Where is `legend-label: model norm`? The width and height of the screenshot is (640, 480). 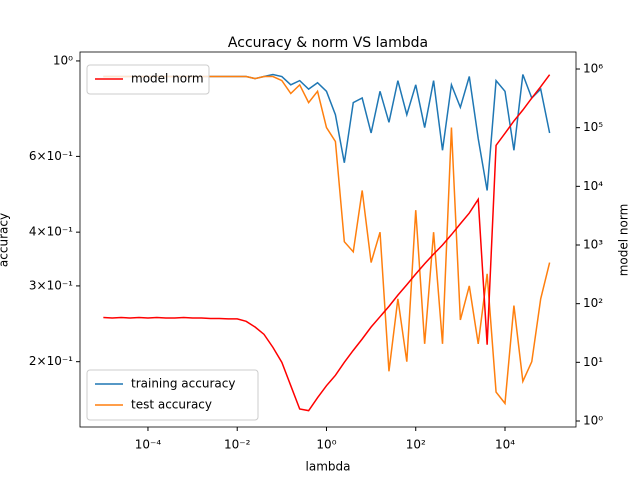 legend-label: model norm is located at coordinates (167, 79).